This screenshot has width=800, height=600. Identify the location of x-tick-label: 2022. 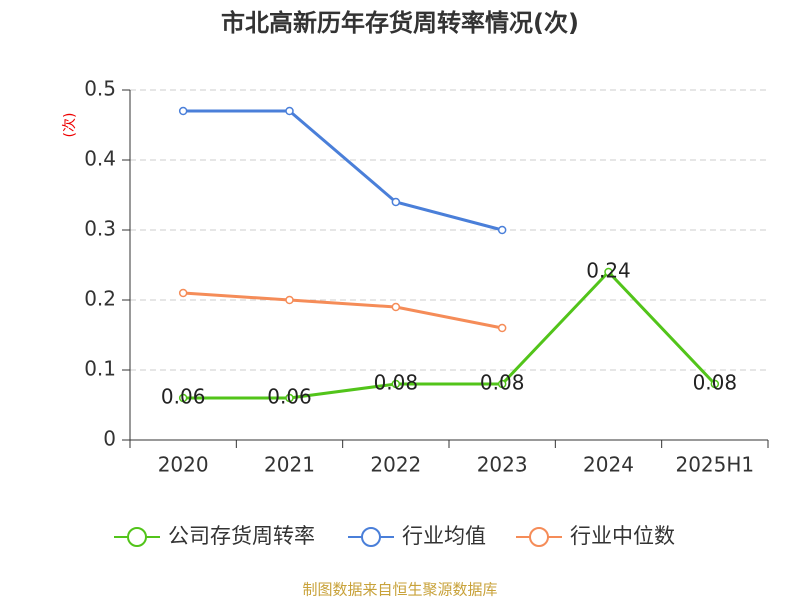
(395, 465).